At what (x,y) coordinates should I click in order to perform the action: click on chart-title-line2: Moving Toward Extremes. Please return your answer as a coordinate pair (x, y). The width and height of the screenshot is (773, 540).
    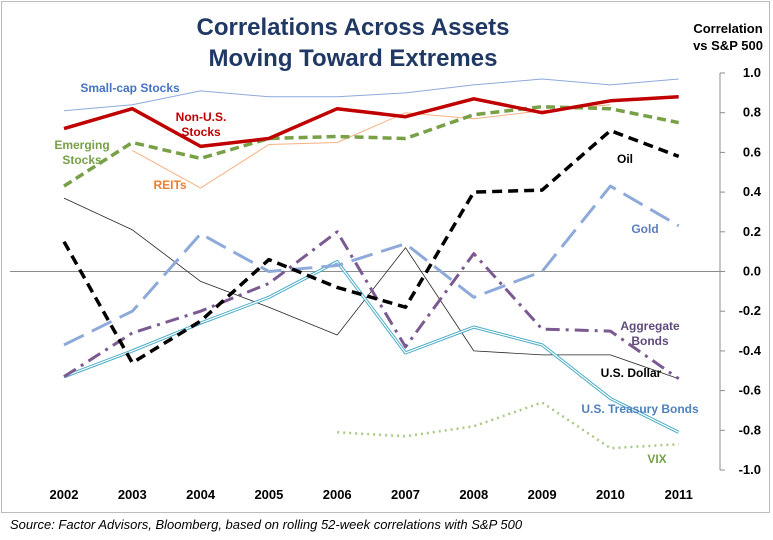
    Looking at the image, I should click on (353, 58).